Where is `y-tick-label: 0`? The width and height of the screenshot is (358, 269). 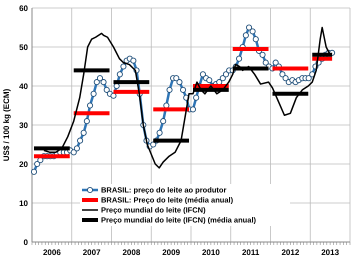 y-tick-label: 0 is located at coordinates (26, 242).